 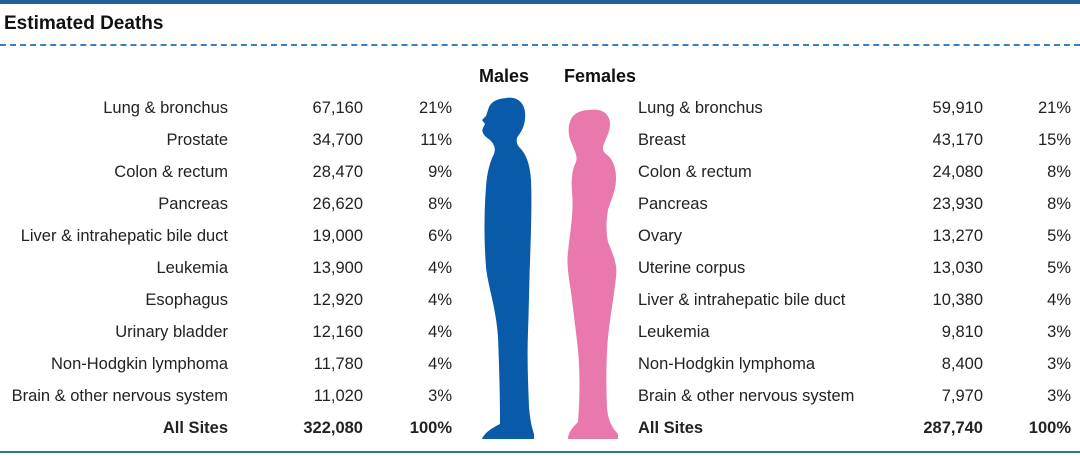 I want to click on males-total-row: All Sites 322,080 100%, so click(x=540, y=428).